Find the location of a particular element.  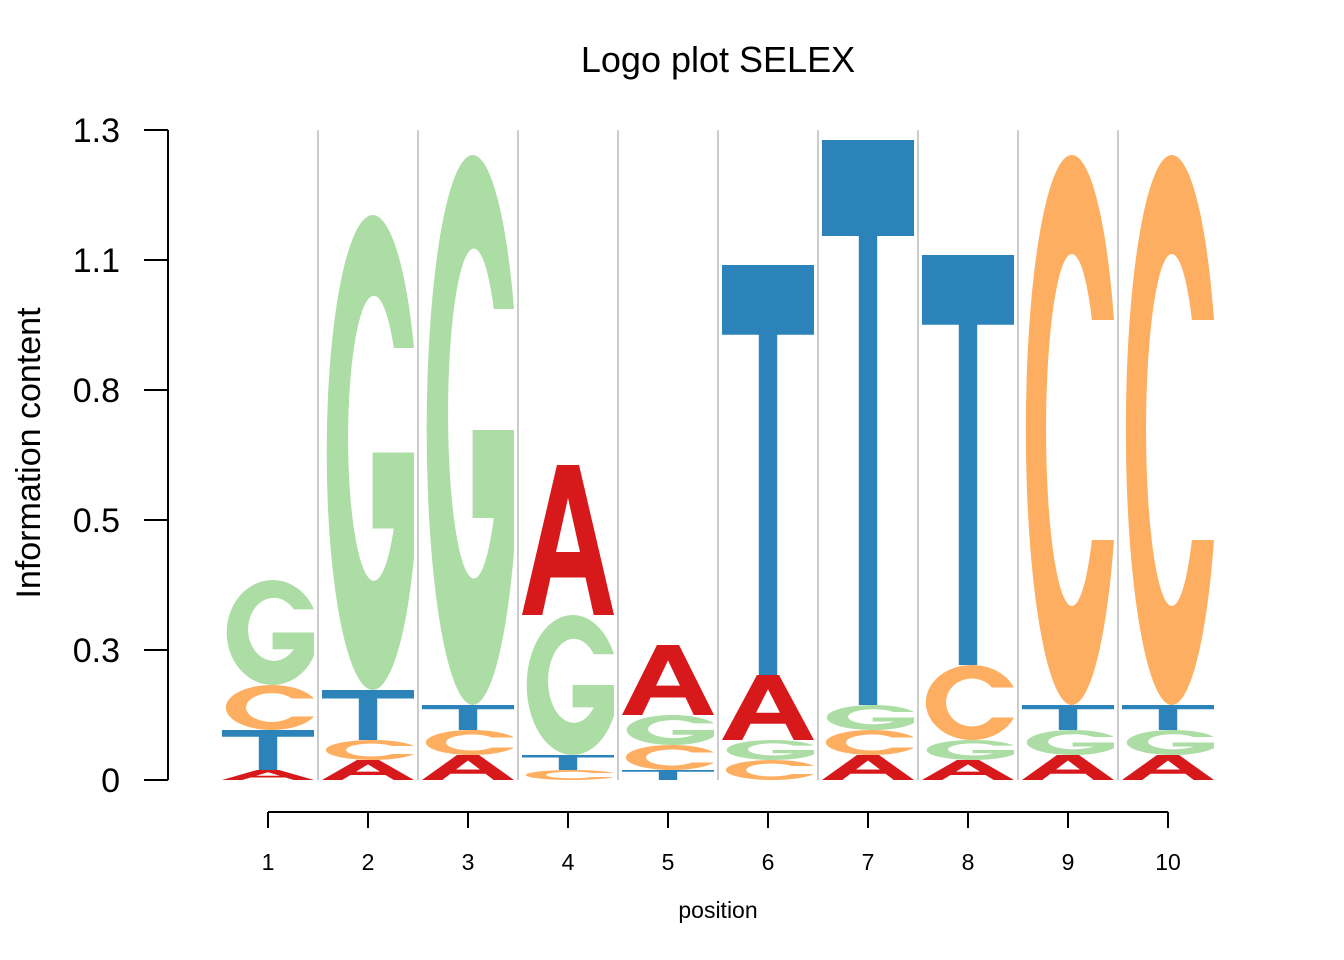

chart-title: Logo plot SELEX is located at coordinates (718, 59).